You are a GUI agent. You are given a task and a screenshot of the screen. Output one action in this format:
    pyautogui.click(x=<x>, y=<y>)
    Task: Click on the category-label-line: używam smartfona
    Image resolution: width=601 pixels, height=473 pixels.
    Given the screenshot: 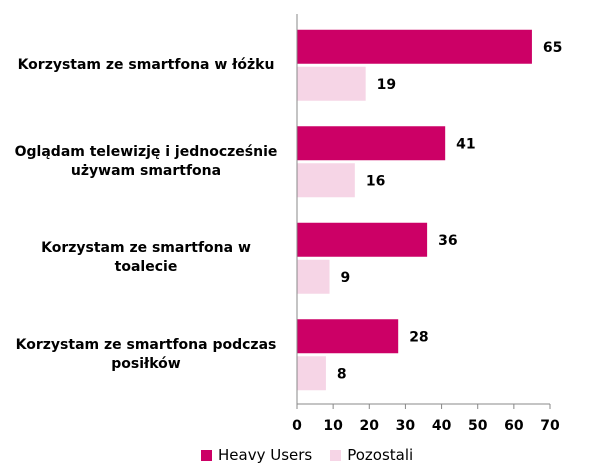 What is the action you would take?
    pyautogui.click(x=146, y=170)
    